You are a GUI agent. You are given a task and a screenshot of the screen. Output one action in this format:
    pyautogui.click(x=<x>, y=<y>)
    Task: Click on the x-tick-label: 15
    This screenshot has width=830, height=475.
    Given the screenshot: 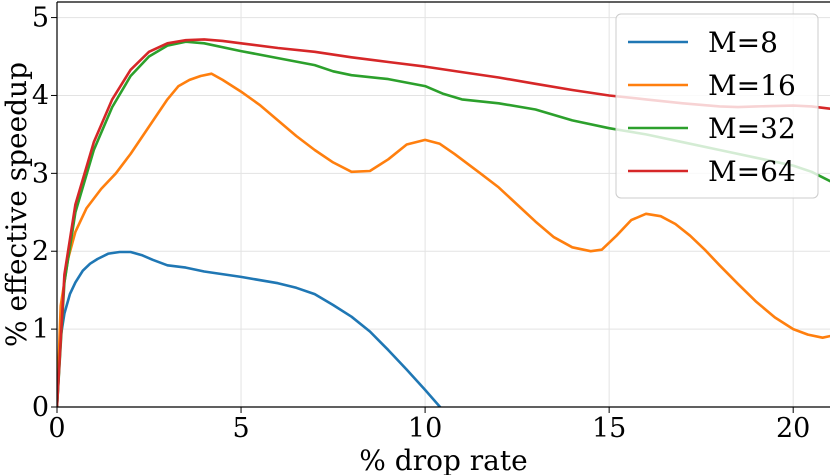 What is the action you would take?
    pyautogui.click(x=609, y=428)
    